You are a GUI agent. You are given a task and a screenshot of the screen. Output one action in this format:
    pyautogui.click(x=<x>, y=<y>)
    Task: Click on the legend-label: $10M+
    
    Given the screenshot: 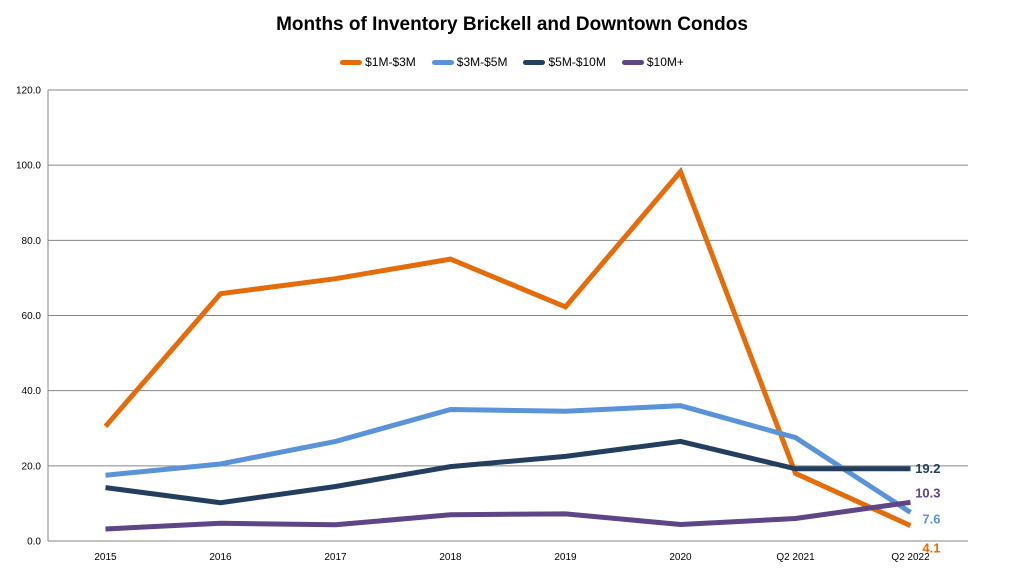 What is the action you would take?
    pyautogui.click(x=665, y=62)
    